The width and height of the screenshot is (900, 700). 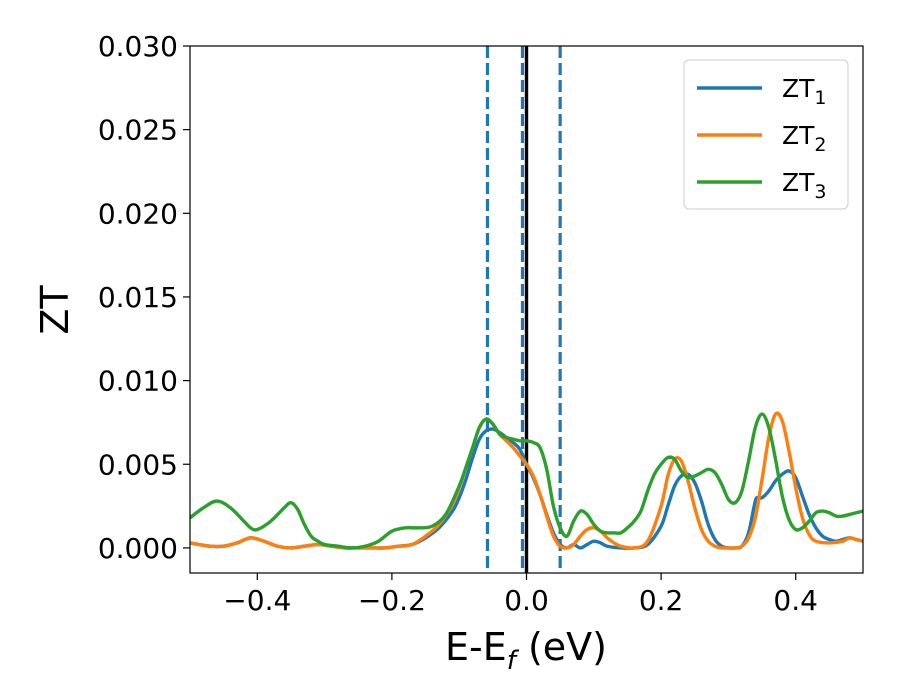 I want to click on legend-entry-zt2: ZT2, so click(x=762, y=138).